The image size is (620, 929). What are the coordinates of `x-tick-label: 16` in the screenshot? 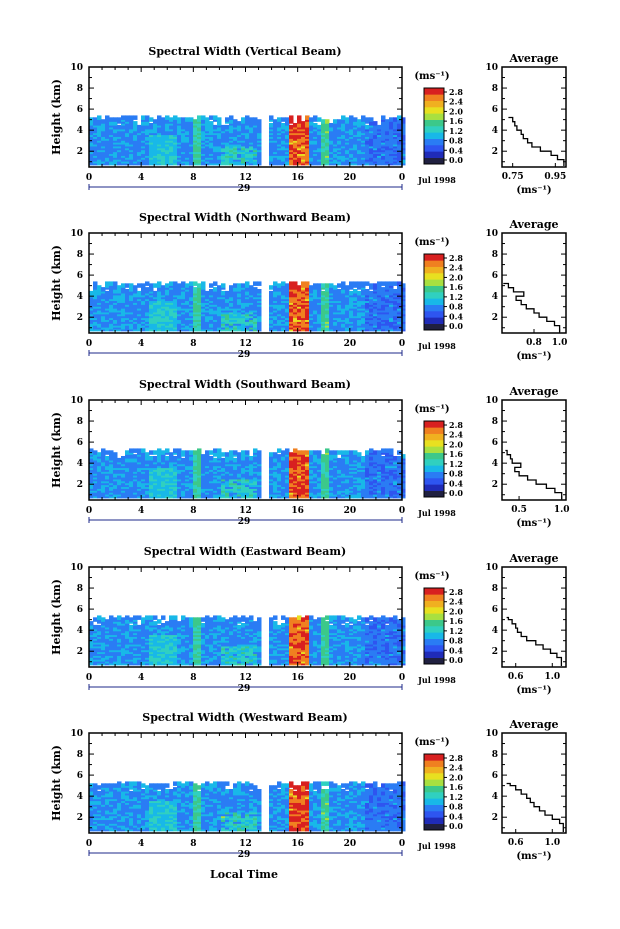 It's located at (297, 178).